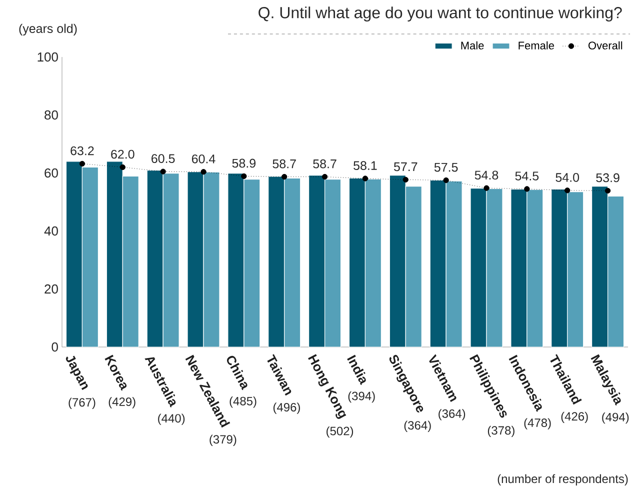  I want to click on text: (426), so click(574, 418).